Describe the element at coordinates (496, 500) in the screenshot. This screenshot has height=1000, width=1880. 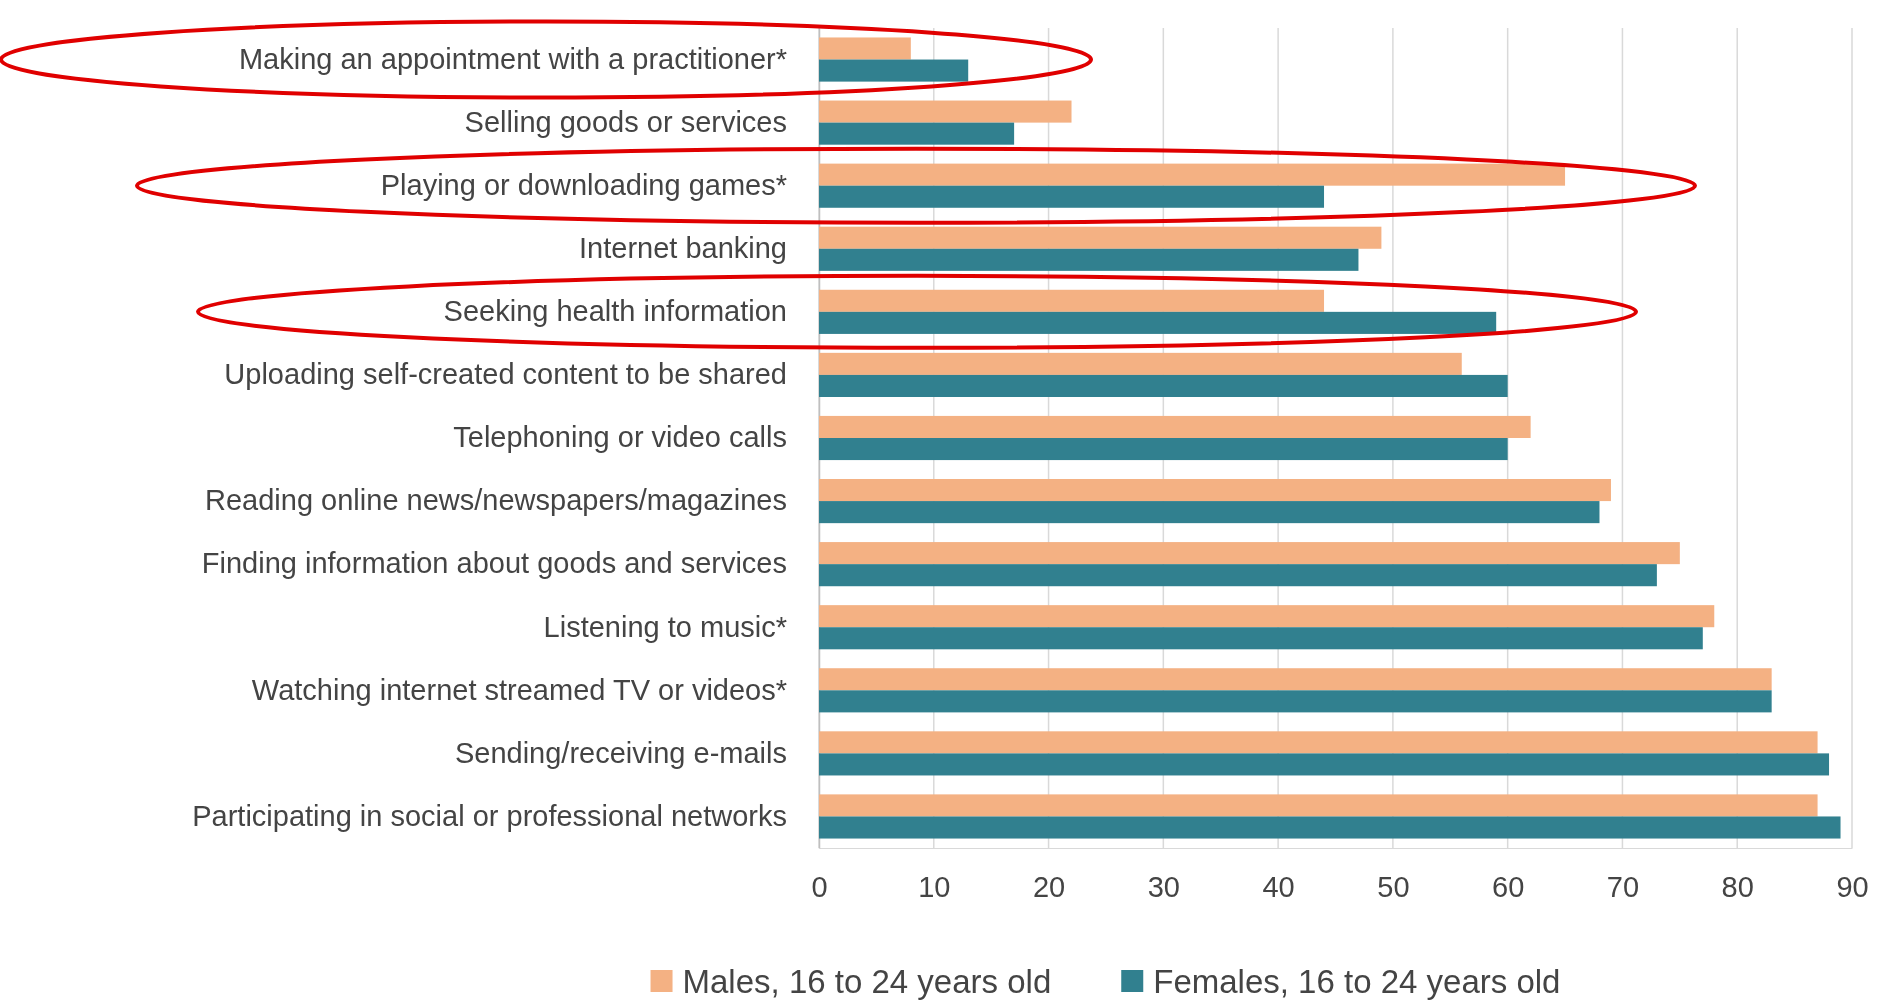
I see `y-tick-label: Reading online news/newspapers/magazines` at that location.